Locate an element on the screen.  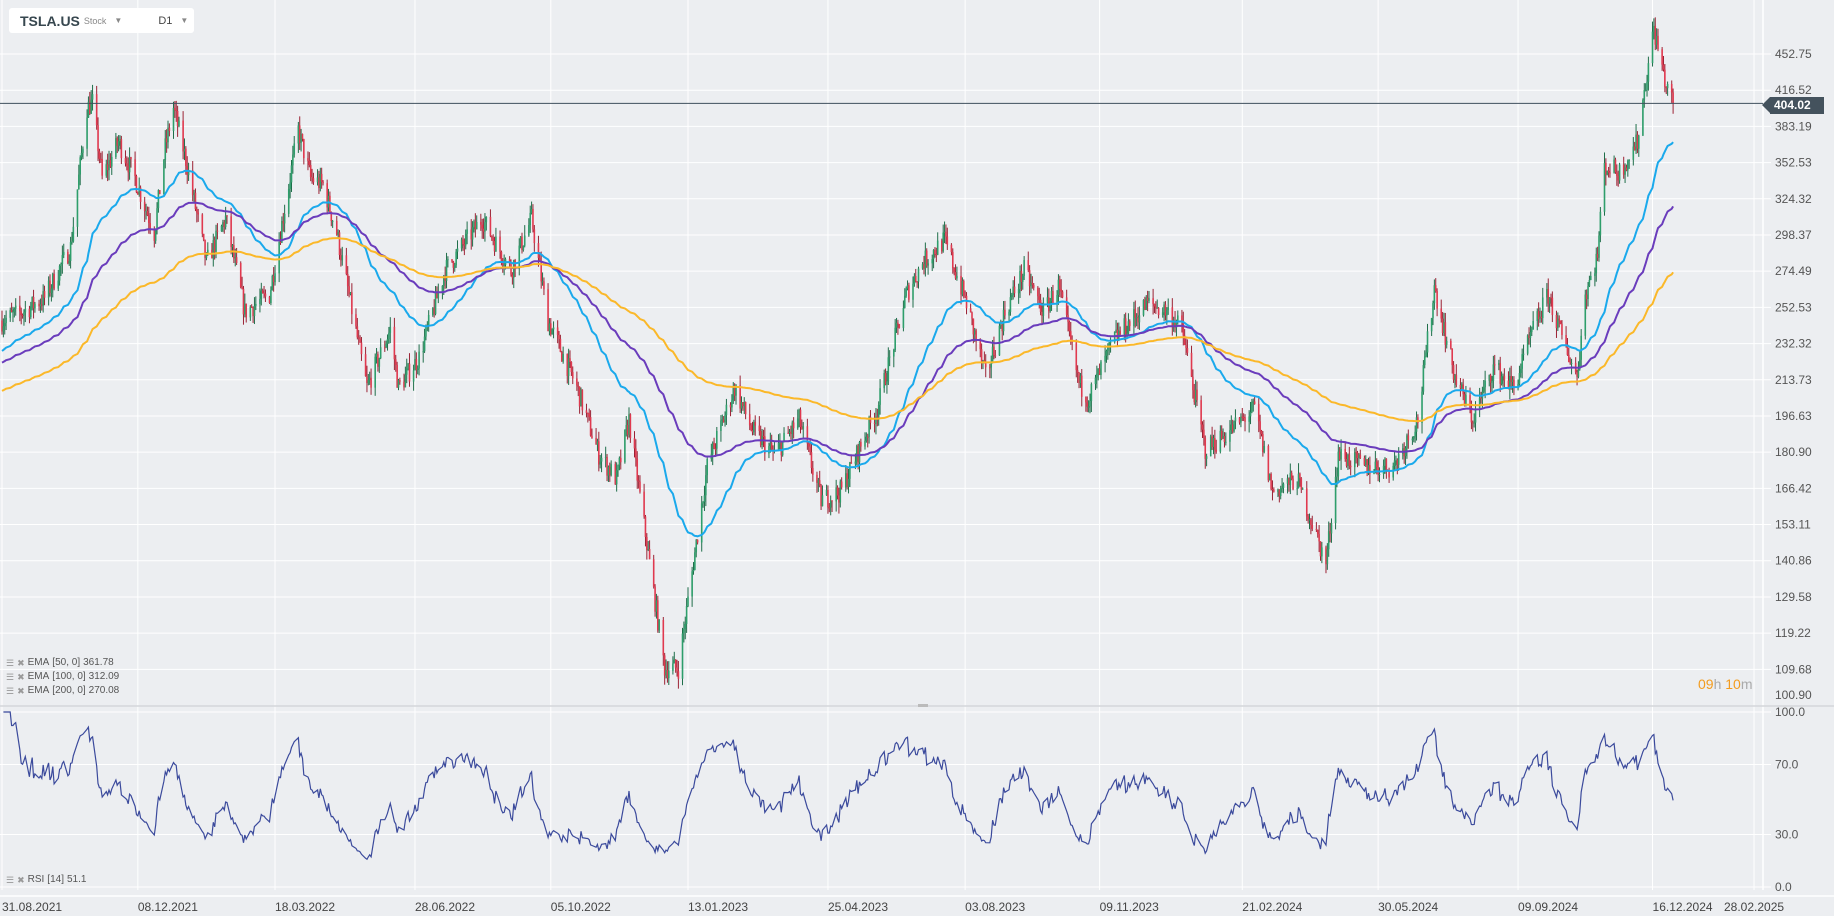
indicator-value: 51.1 is located at coordinates (76, 879).